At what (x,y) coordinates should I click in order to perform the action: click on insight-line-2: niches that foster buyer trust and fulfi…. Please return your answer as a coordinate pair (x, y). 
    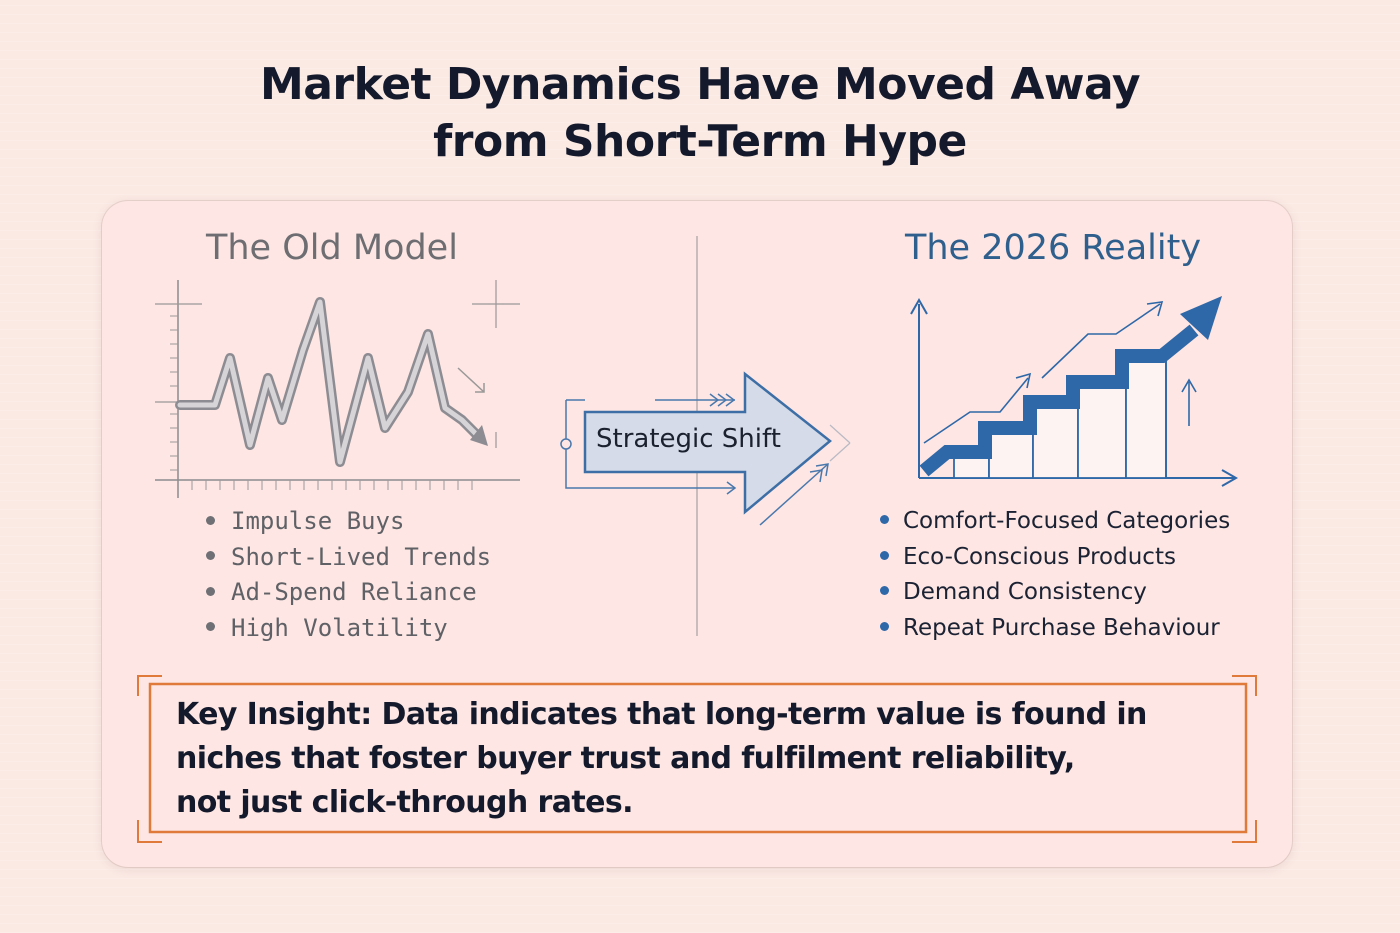
    Looking at the image, I should click on (625, 758).